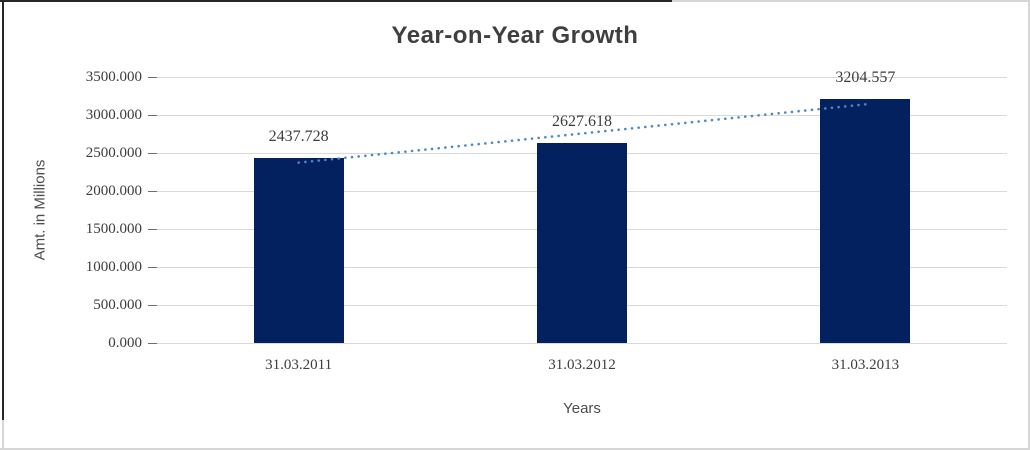 This screenshot has height=450, width=1030. What do you see at coordinates (515, 35) in the screenshot?
I see `chart-title: Year-on-Year Growth` at bounding box center [515, 35].